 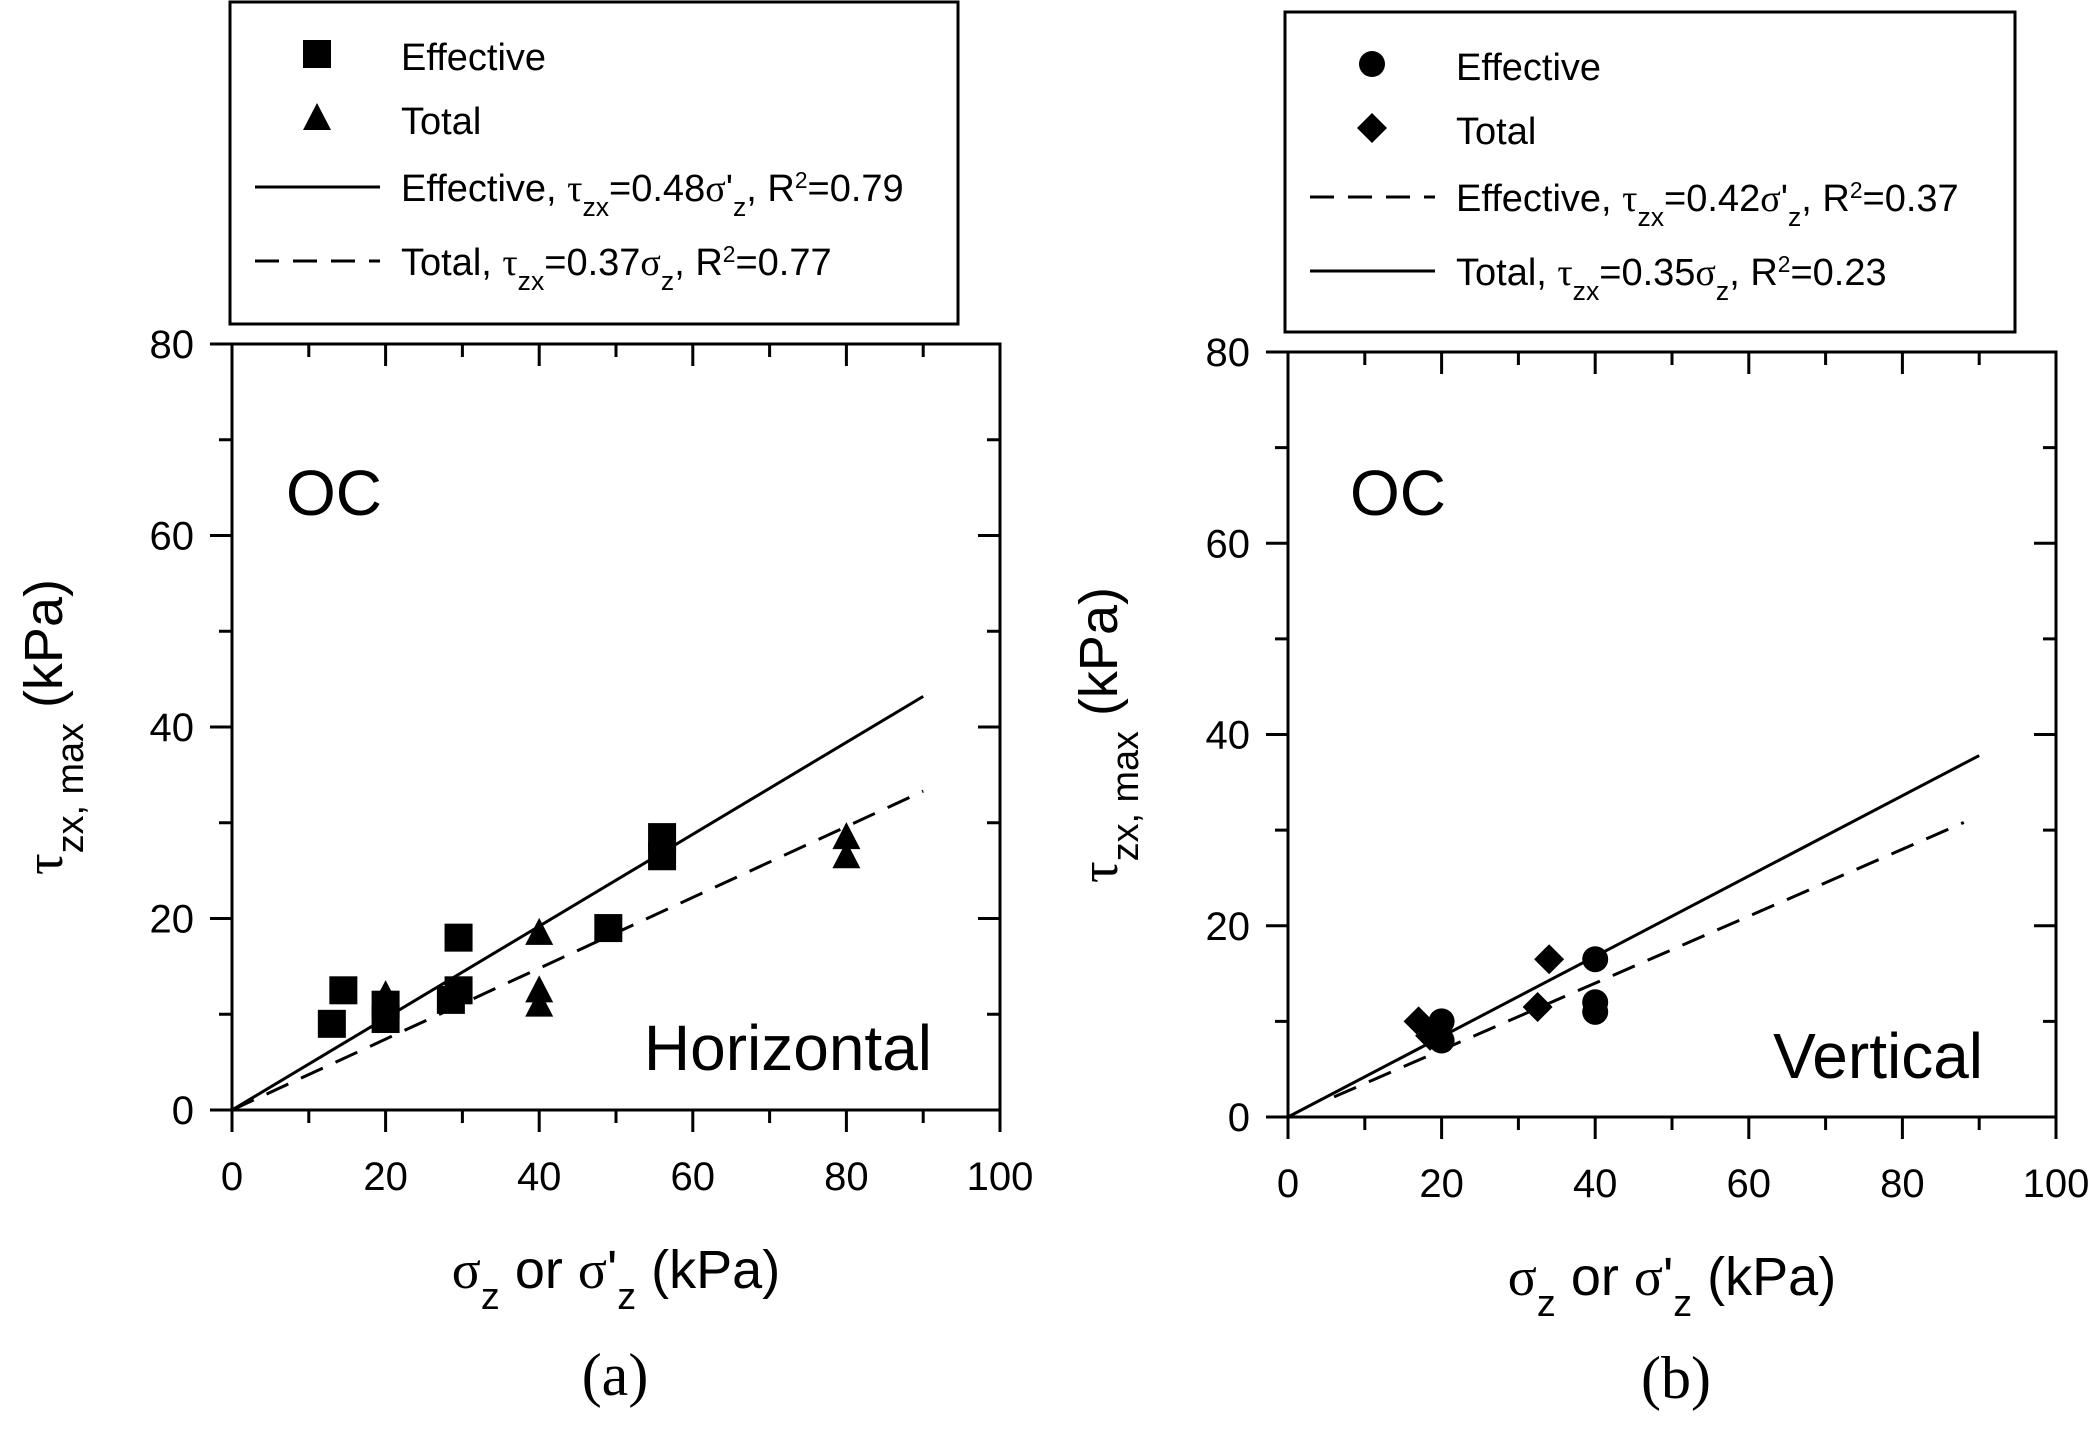 What do you see at coordinates (788, 1048) in the screenshot?
I see `orientation-label: Horizontal` at bounding box center [788, 1048].